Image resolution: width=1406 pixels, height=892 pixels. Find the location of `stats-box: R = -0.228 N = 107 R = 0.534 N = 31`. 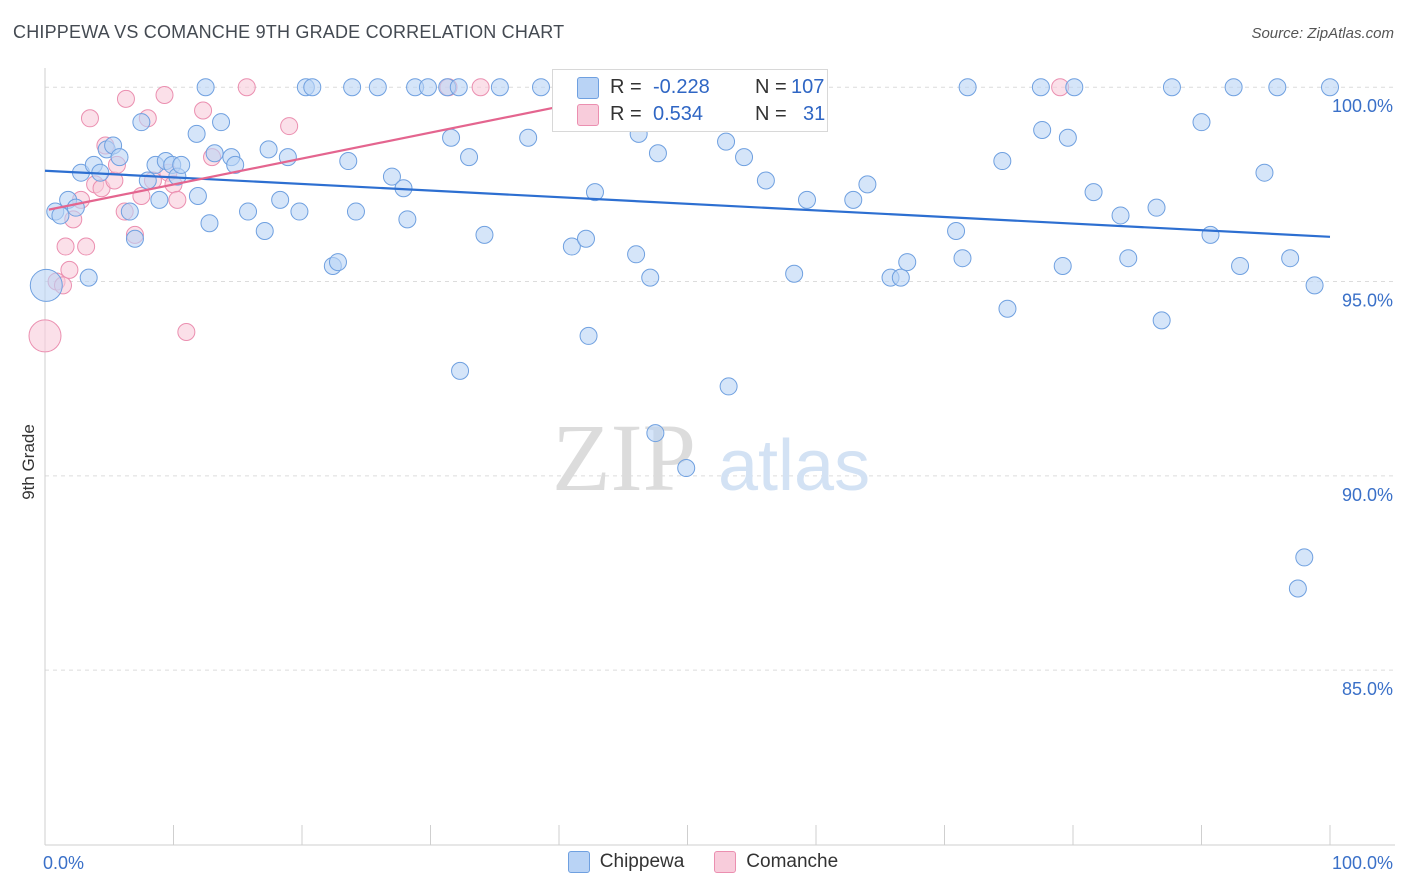

stats-box: R = -0.228 N = 107 R = 0.534 N = 31 is located at coordinates (690, 100).